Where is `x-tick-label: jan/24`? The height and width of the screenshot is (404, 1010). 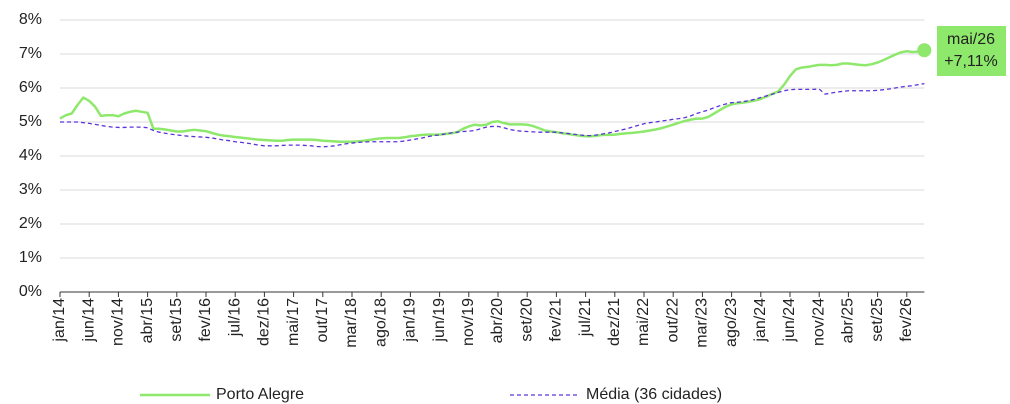 x-tick-label: jan/24 is located at coordinates (760, 320).